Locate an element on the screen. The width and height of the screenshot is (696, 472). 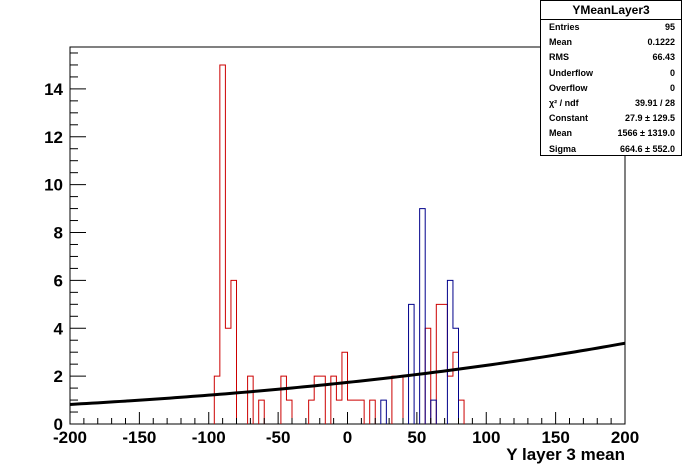
stats-label: Underflow is located at coordinates (571, 72).